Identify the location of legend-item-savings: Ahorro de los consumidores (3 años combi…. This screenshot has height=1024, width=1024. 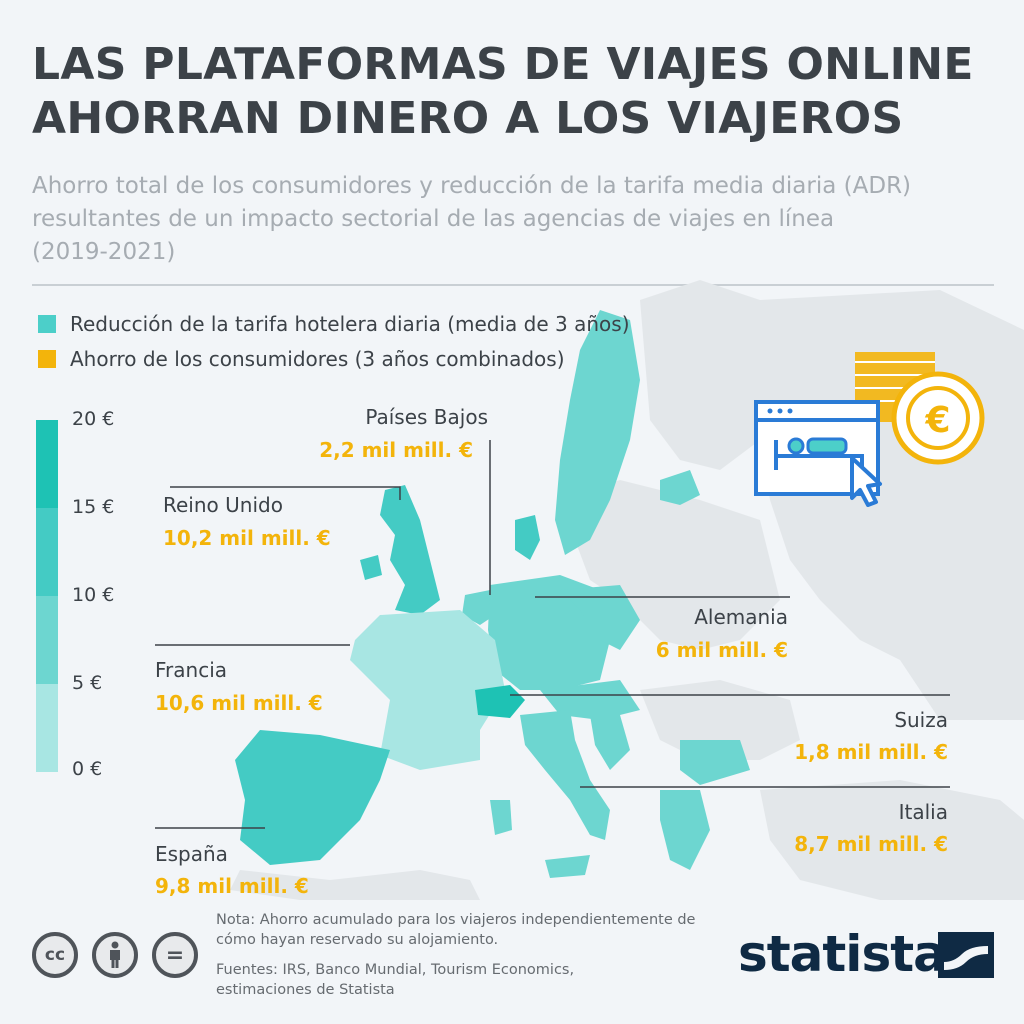
(301, 359).